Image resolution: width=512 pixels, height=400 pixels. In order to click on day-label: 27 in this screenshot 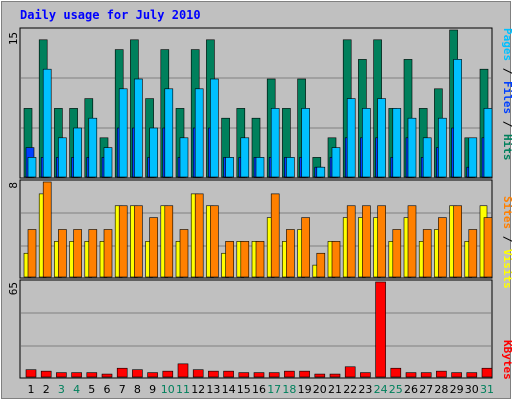, I will do `click(426, 389)`.